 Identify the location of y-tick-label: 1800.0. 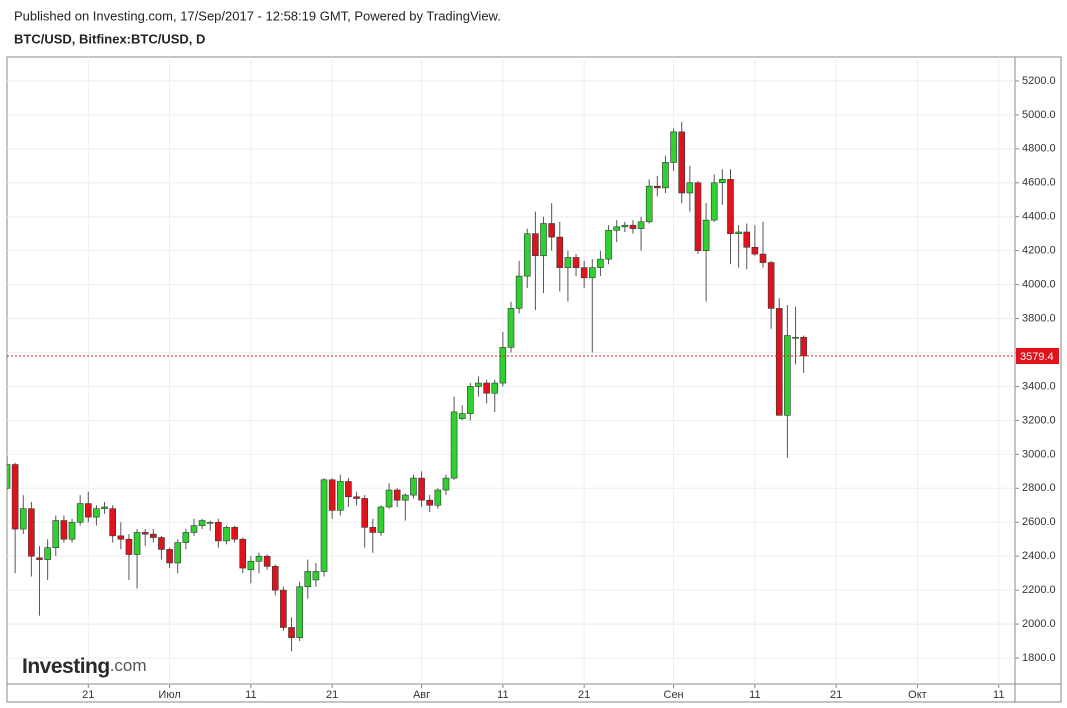
(1039, 658).